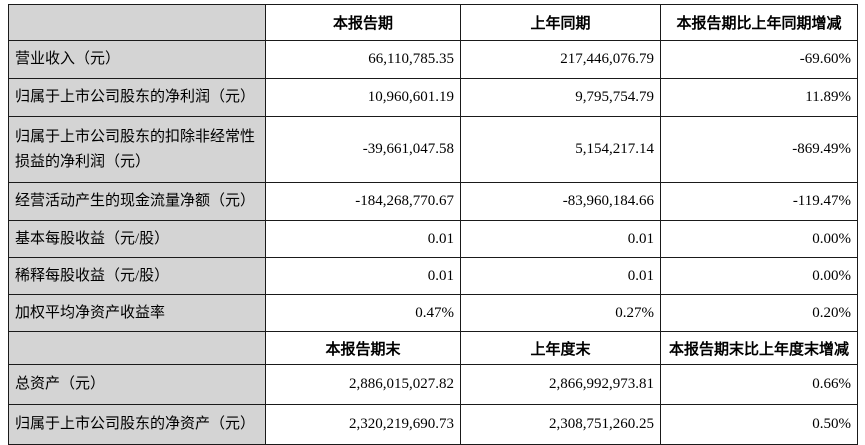 This screenshot has height=445, width=865. Describe the element at coordinates (759, 149) in the screenshot. I see `value-change: -869.49%` at that location.